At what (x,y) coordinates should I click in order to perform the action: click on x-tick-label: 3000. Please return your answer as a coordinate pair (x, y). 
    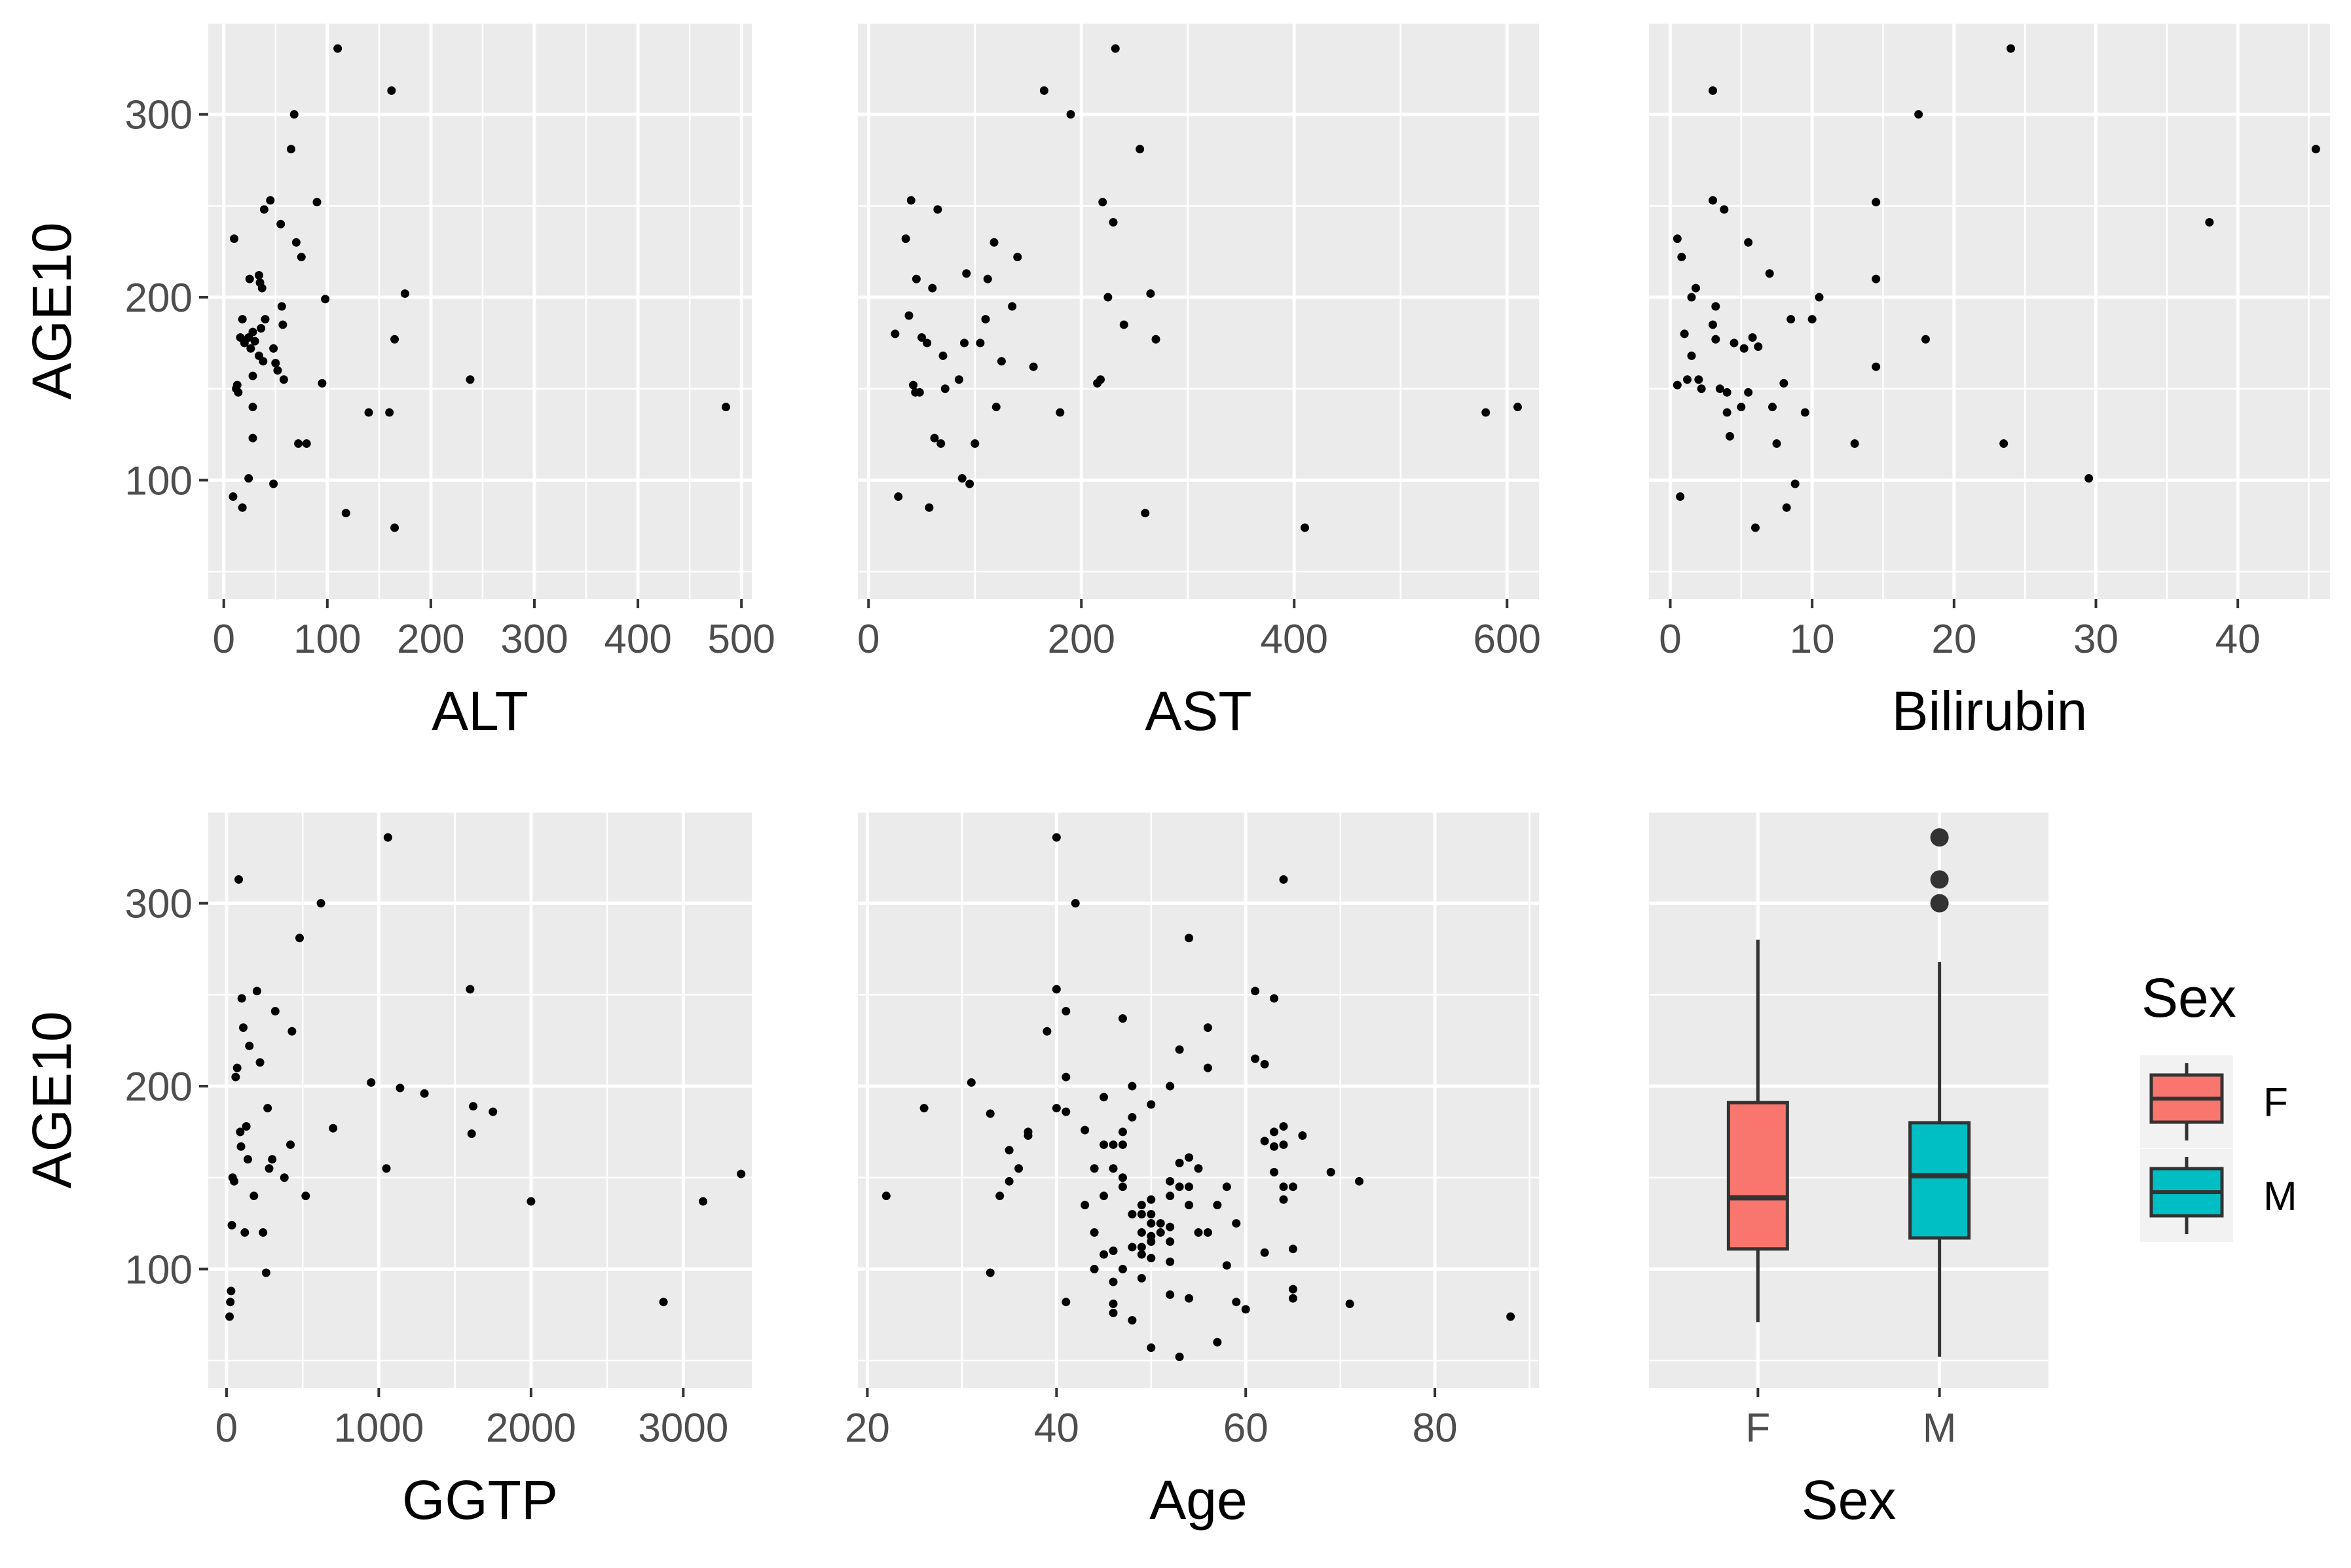
    Looking at the image, I should click on (683, 1428).